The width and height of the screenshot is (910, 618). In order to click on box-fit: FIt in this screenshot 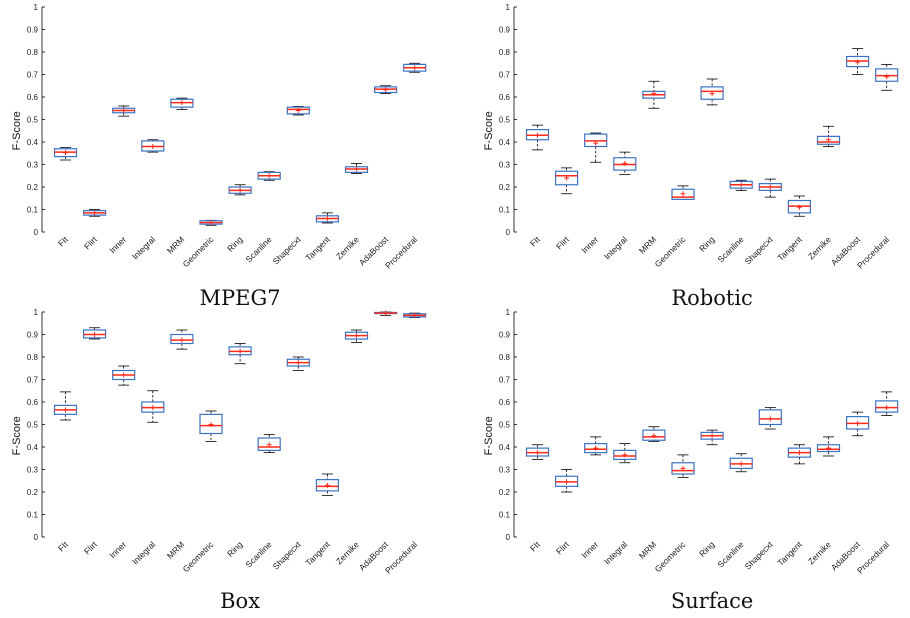, I will do `click(65, 472)`.